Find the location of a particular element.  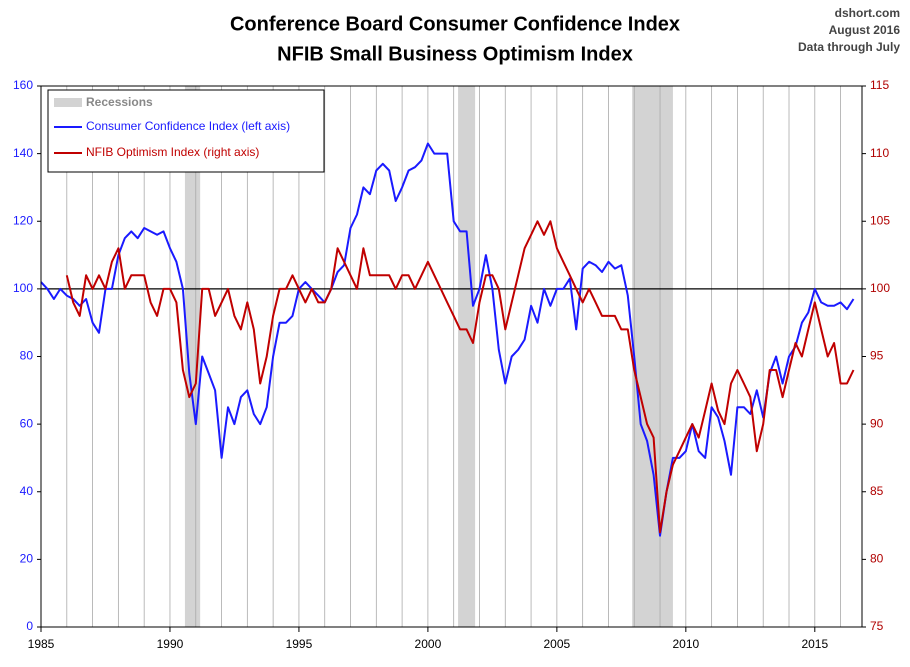

annotation: Data through July is located at coordinates (849, 47).